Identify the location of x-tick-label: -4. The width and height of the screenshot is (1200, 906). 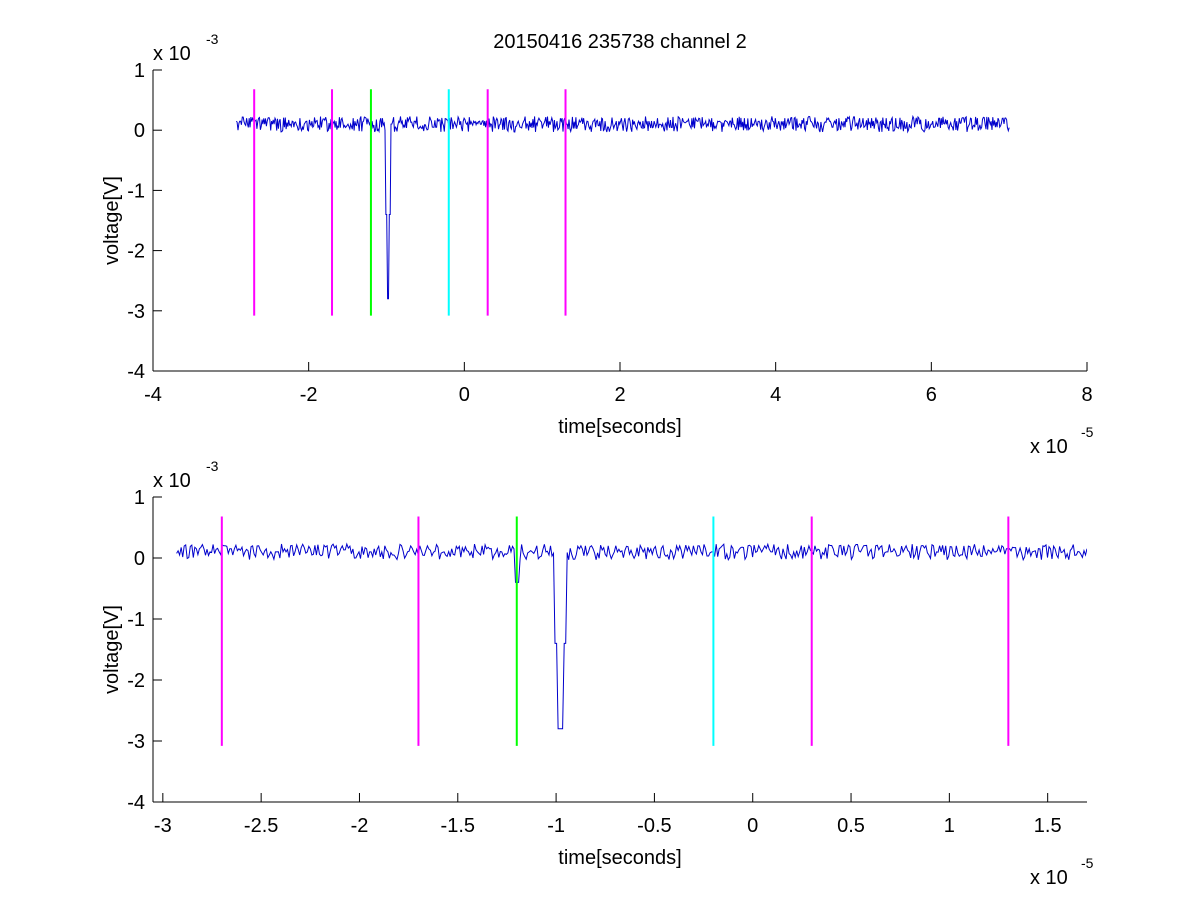
(153, 395).